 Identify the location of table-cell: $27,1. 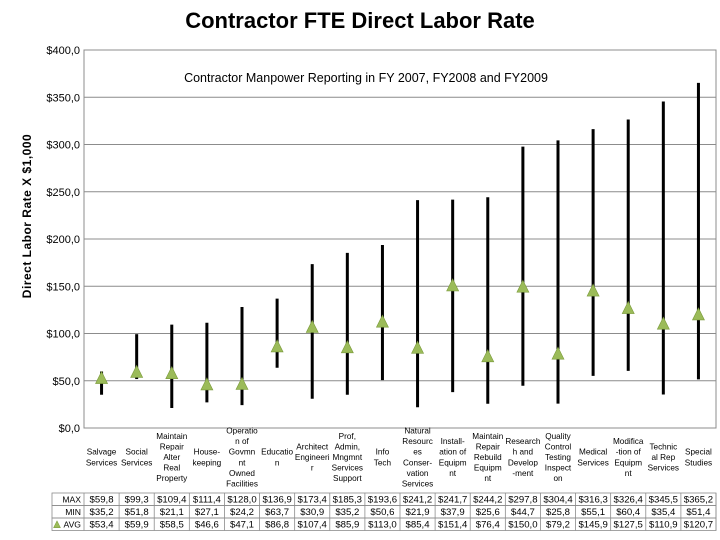
(207, 512).